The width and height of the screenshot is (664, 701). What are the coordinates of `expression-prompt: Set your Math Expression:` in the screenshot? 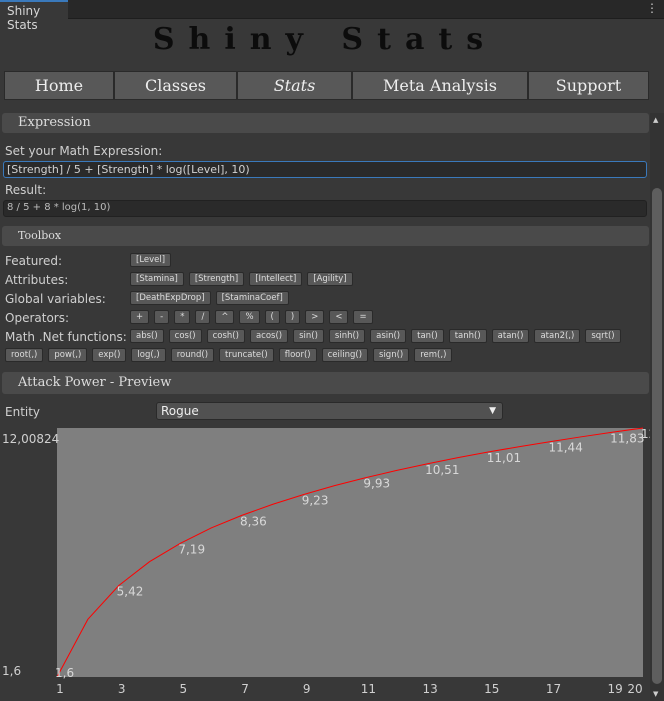 It's located at (84, 151).